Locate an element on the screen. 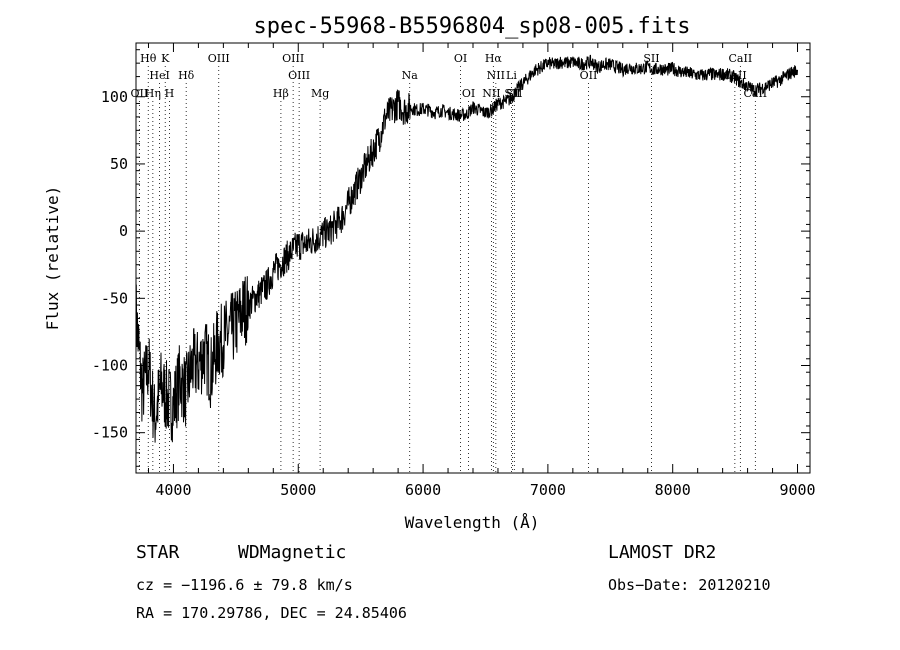 The width and height of the screenshot is (900, 650). line-label: Hη is located at coordinates (153, 93).